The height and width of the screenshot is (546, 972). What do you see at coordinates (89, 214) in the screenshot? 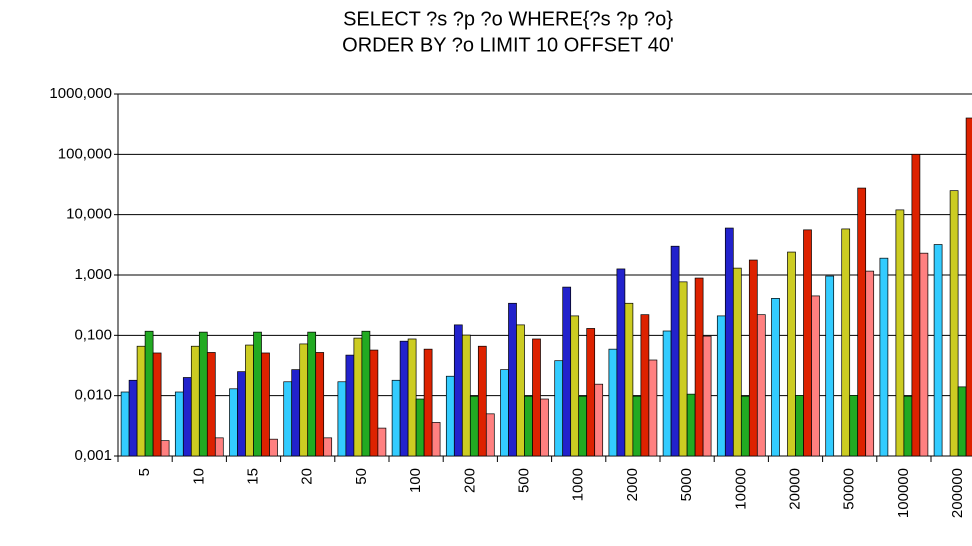
I see `y-tick-label: 10,000` at bounding box center [89, 214].